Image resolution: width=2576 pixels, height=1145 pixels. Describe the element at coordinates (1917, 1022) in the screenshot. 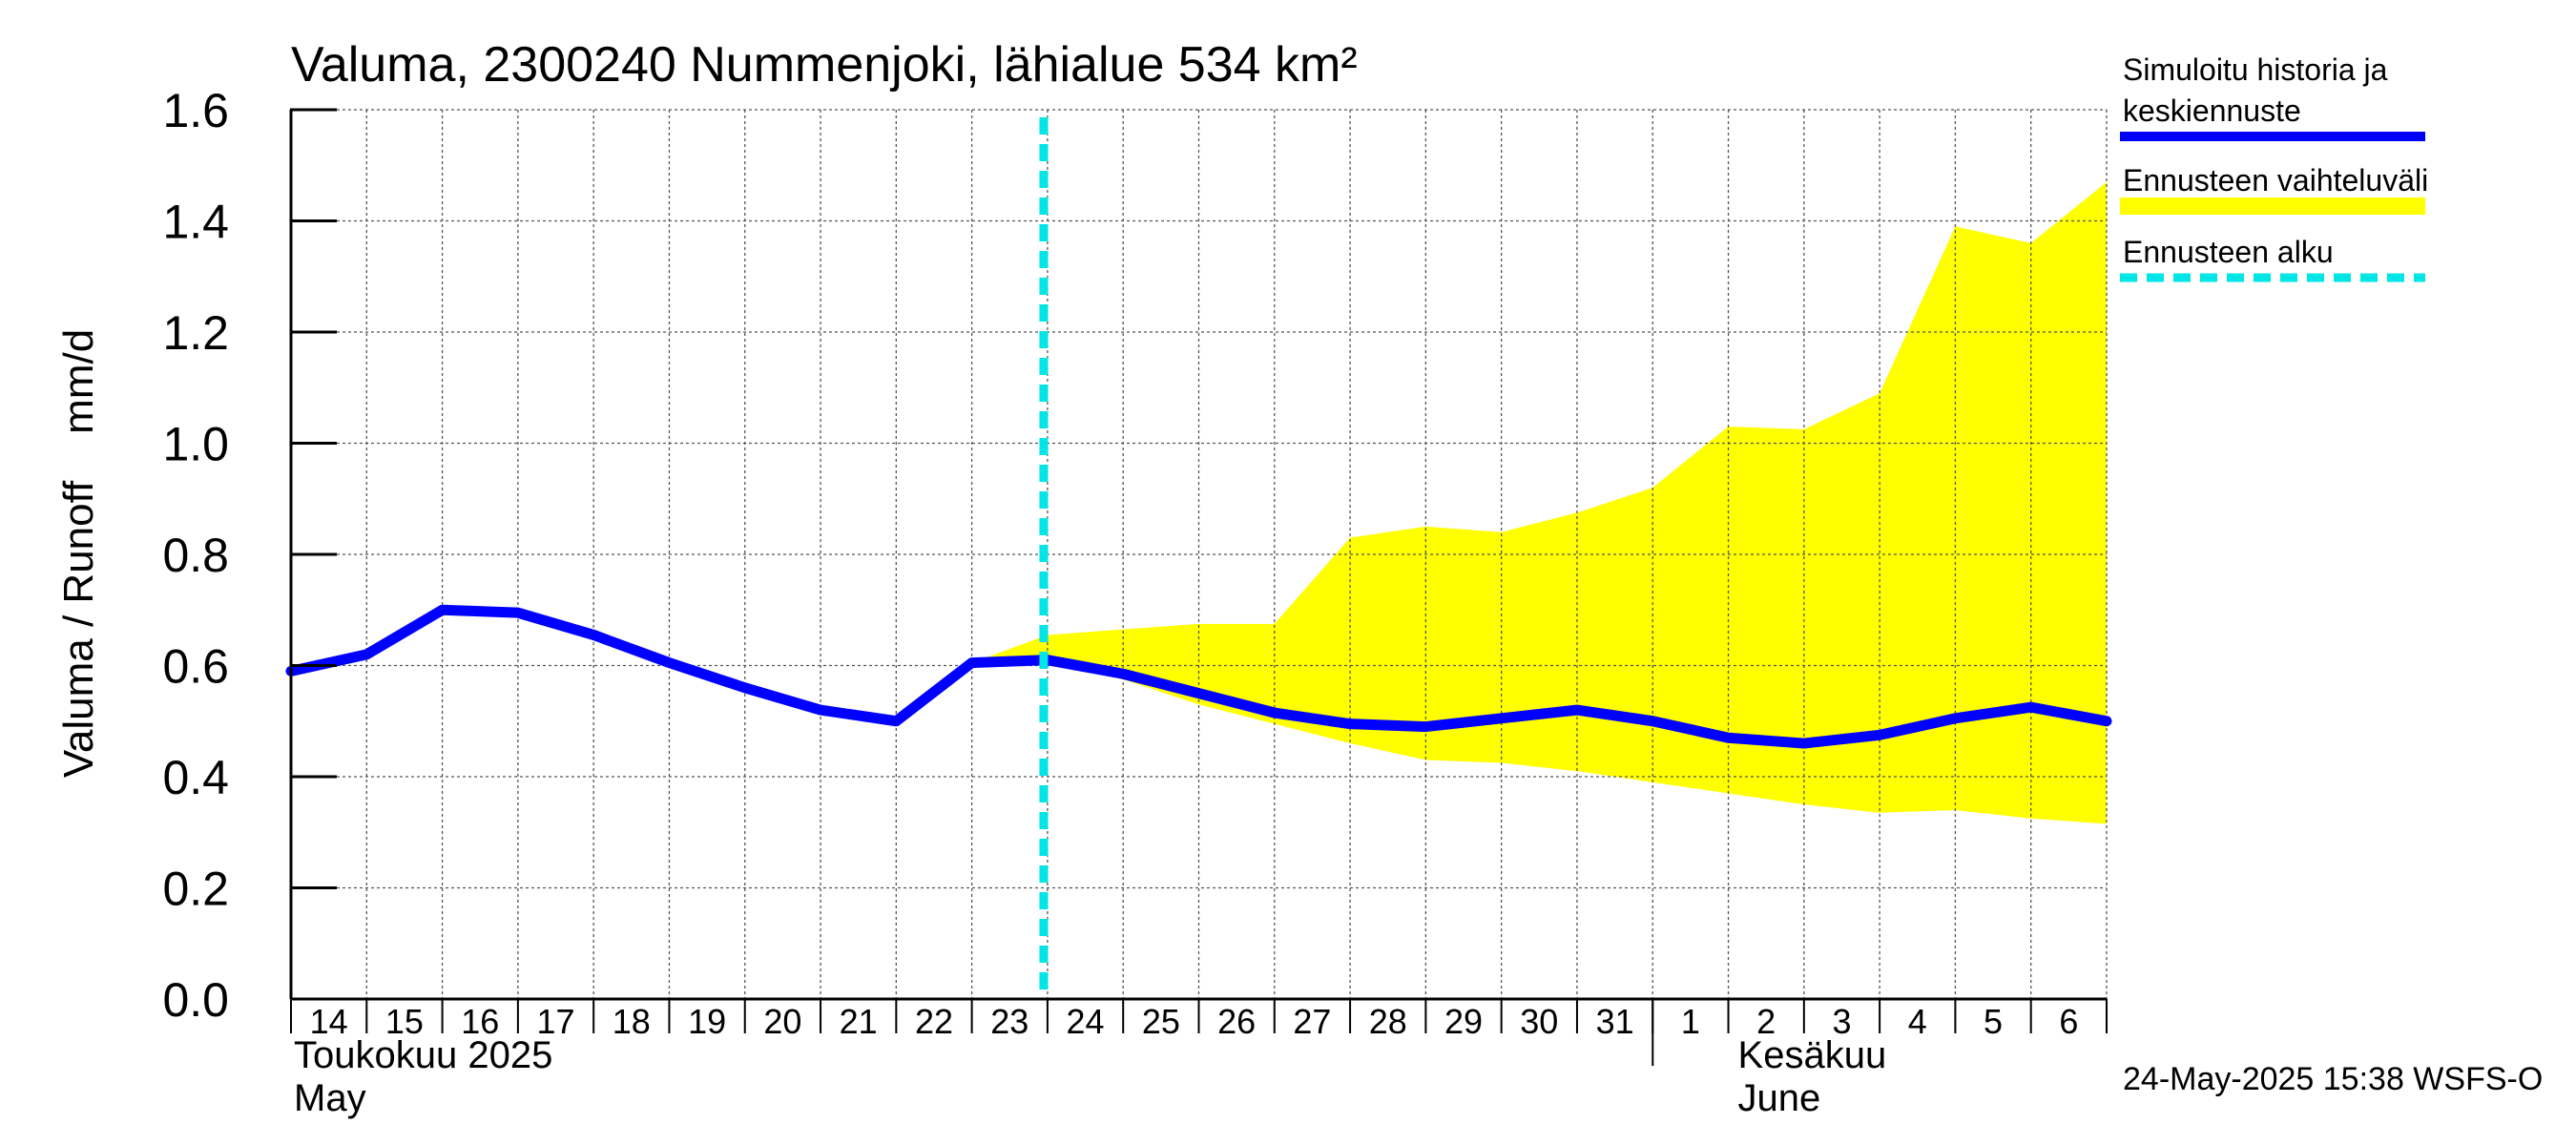

I see `x-tick-label: 4` at that location.